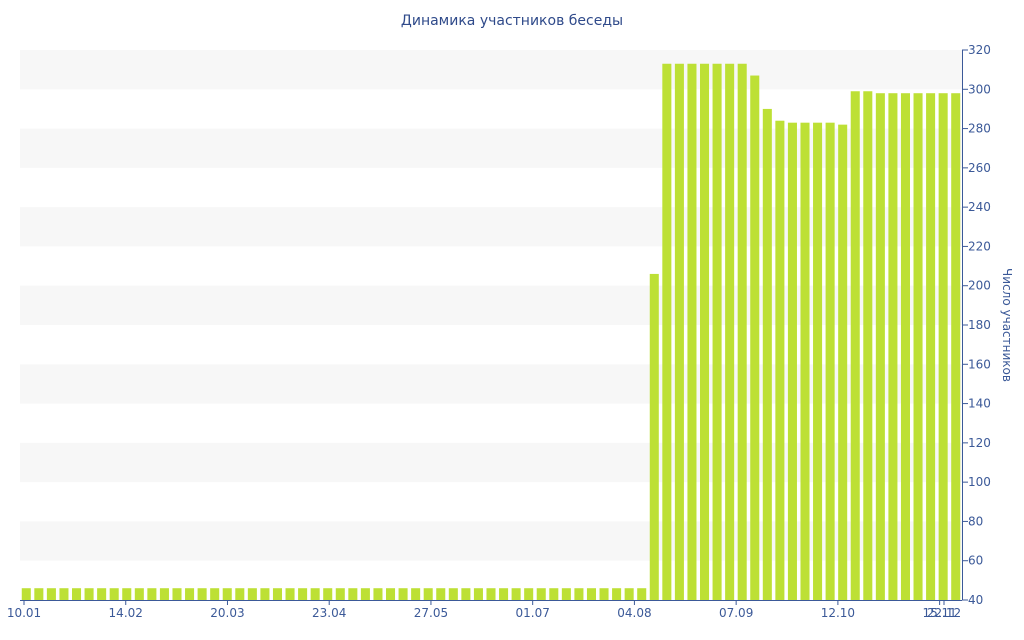 The height and width of the screenshot is (640, 1024). I want to click on y-tick-label: 240, so click(979, 207).